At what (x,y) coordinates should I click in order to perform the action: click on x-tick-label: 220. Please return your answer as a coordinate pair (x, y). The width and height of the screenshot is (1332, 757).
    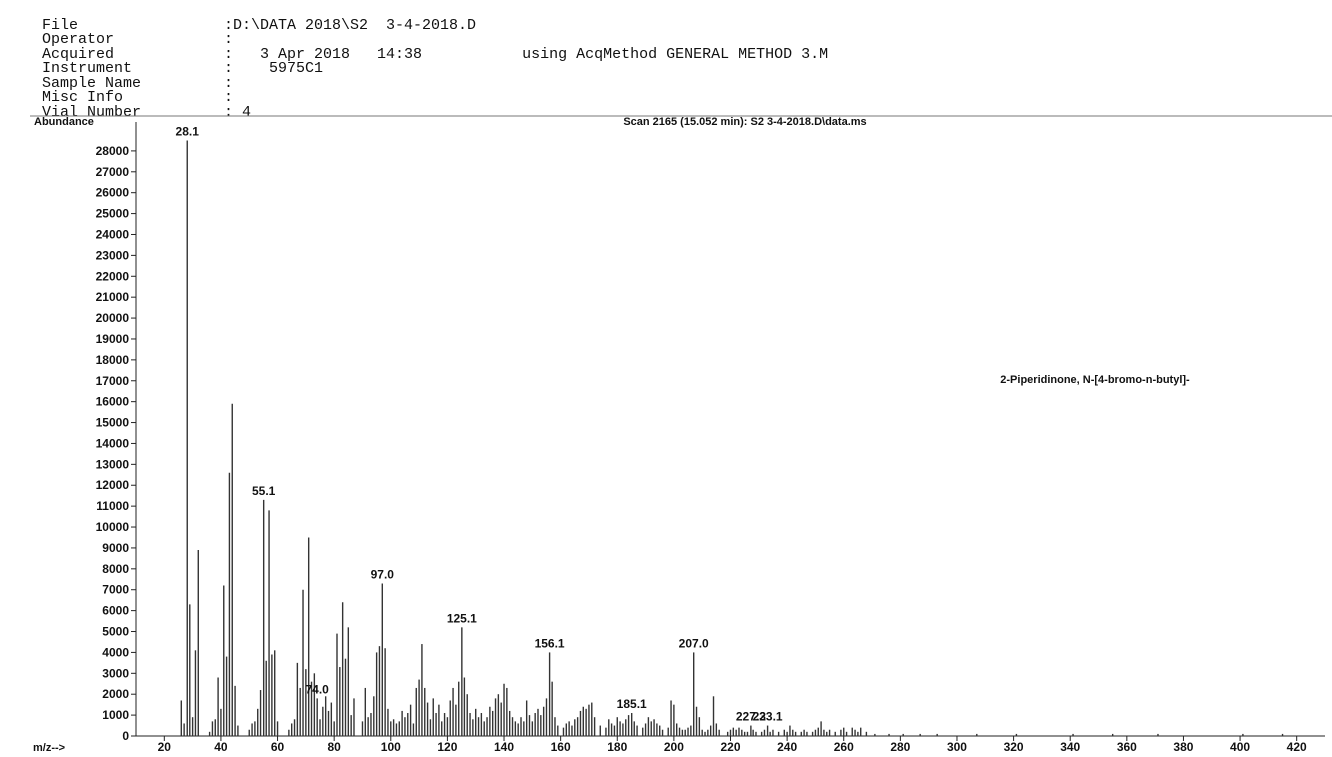
    Looking at the image, I should click on (730, 747).